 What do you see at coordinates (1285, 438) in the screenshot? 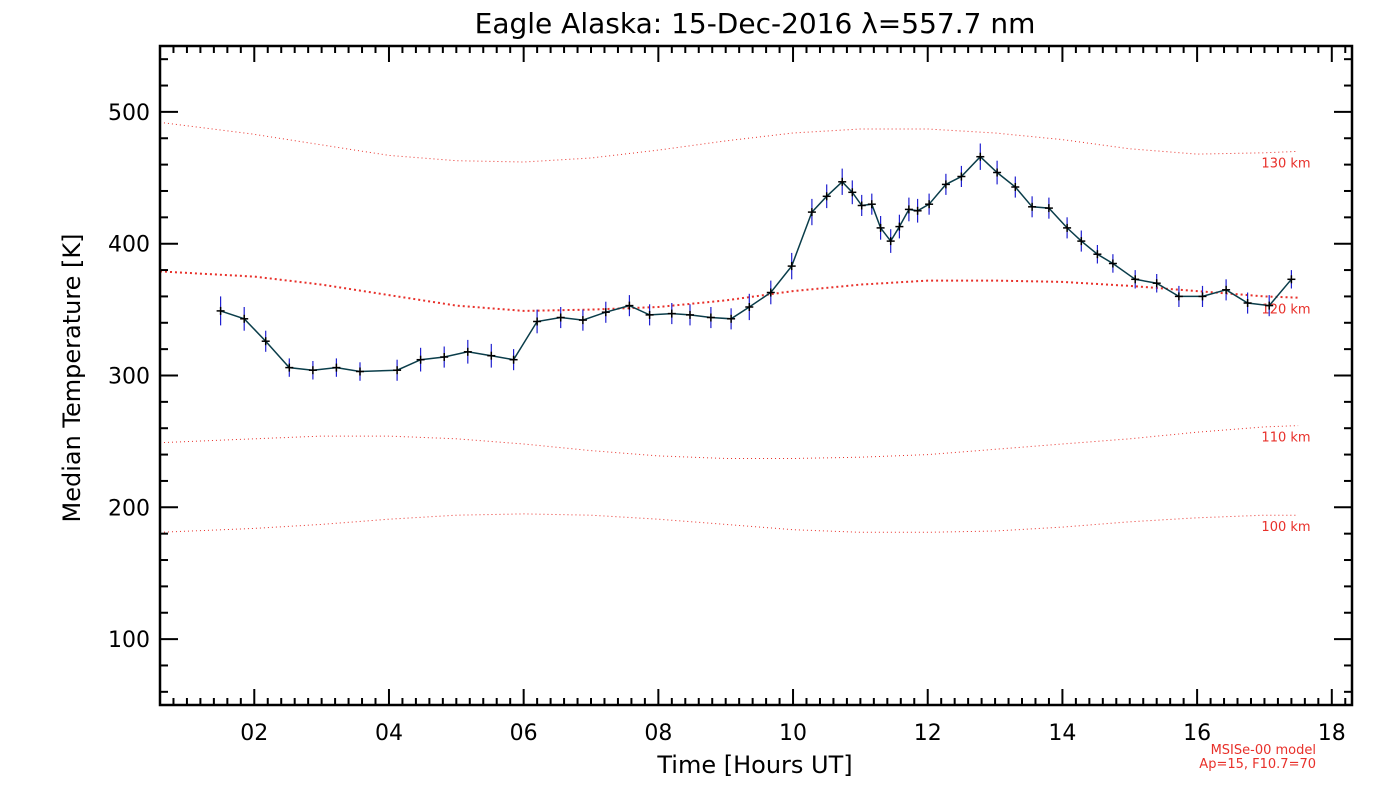
I see `model-curve-label: 110 km` at bounding box center [1285, 438].